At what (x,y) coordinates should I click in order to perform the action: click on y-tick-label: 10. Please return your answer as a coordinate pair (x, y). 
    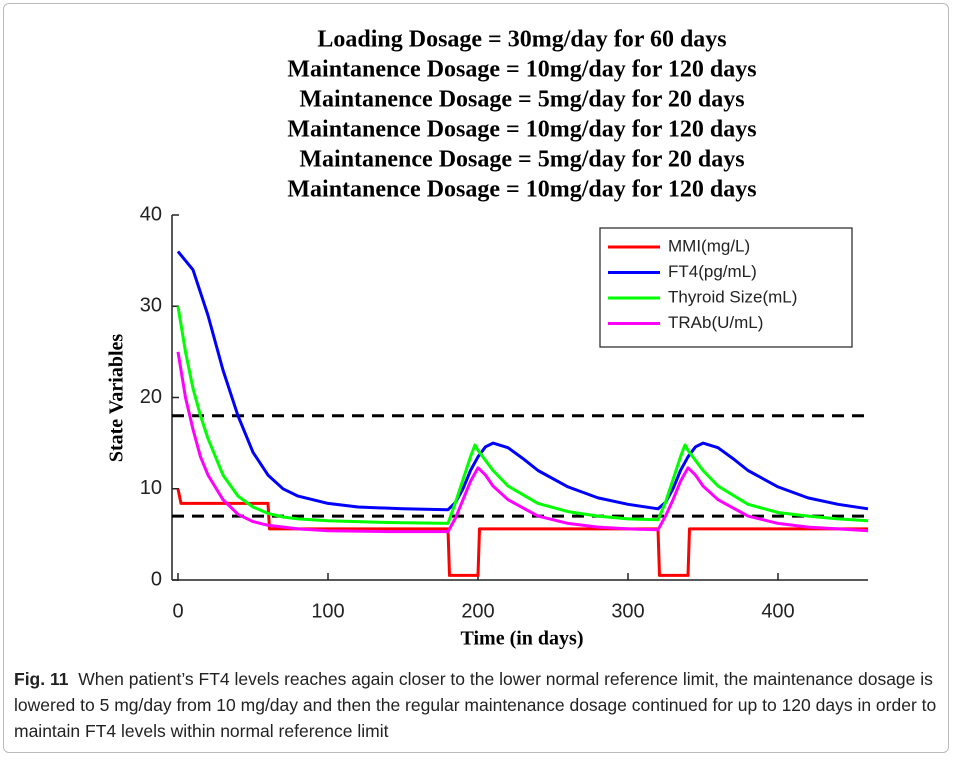
    Looking at the image, I should click on (151, 488).